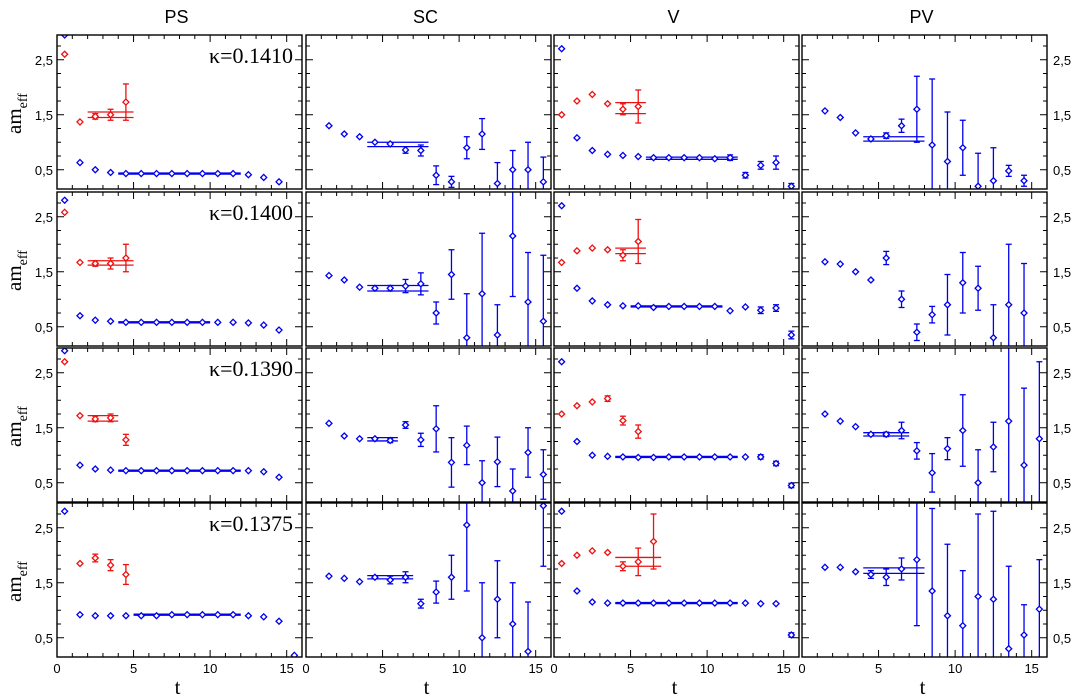 Image resolution: width=1077 pixels, height=700 pixels. What do you see at coordinates (251, 523) in the screenshot?
I see `kappa-label: κ=0.1375` at bounding box center [251, 523].